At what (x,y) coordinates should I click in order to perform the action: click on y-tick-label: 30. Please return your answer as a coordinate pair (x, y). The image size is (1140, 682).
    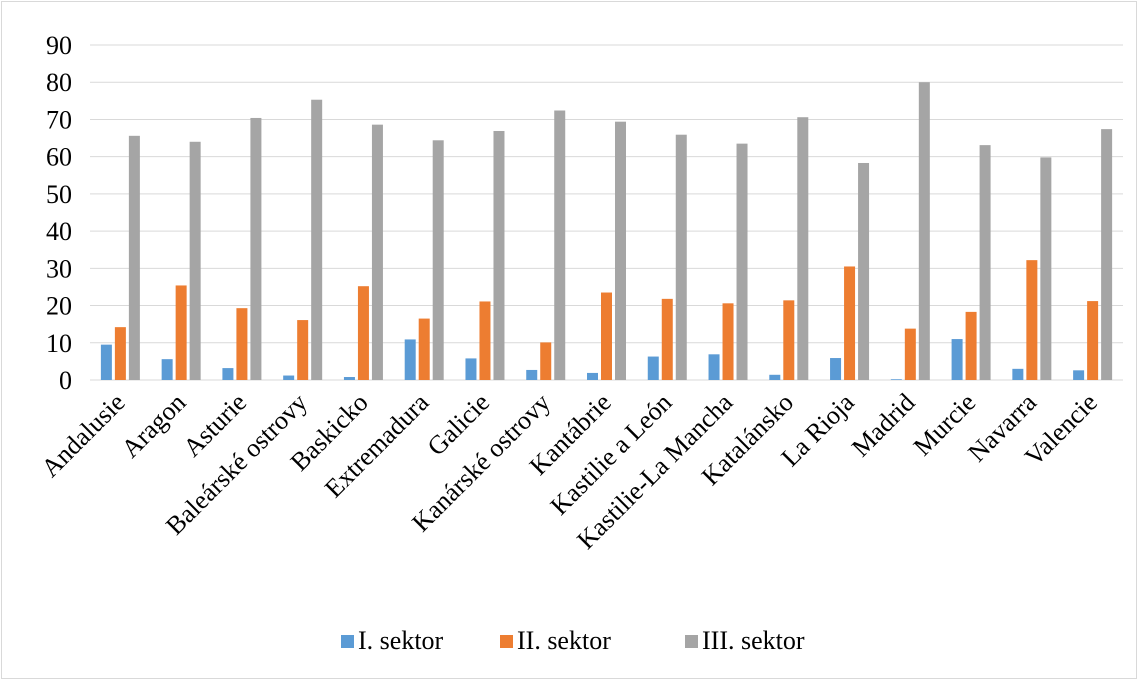
    Looking at the image, I should click on (59, 268).